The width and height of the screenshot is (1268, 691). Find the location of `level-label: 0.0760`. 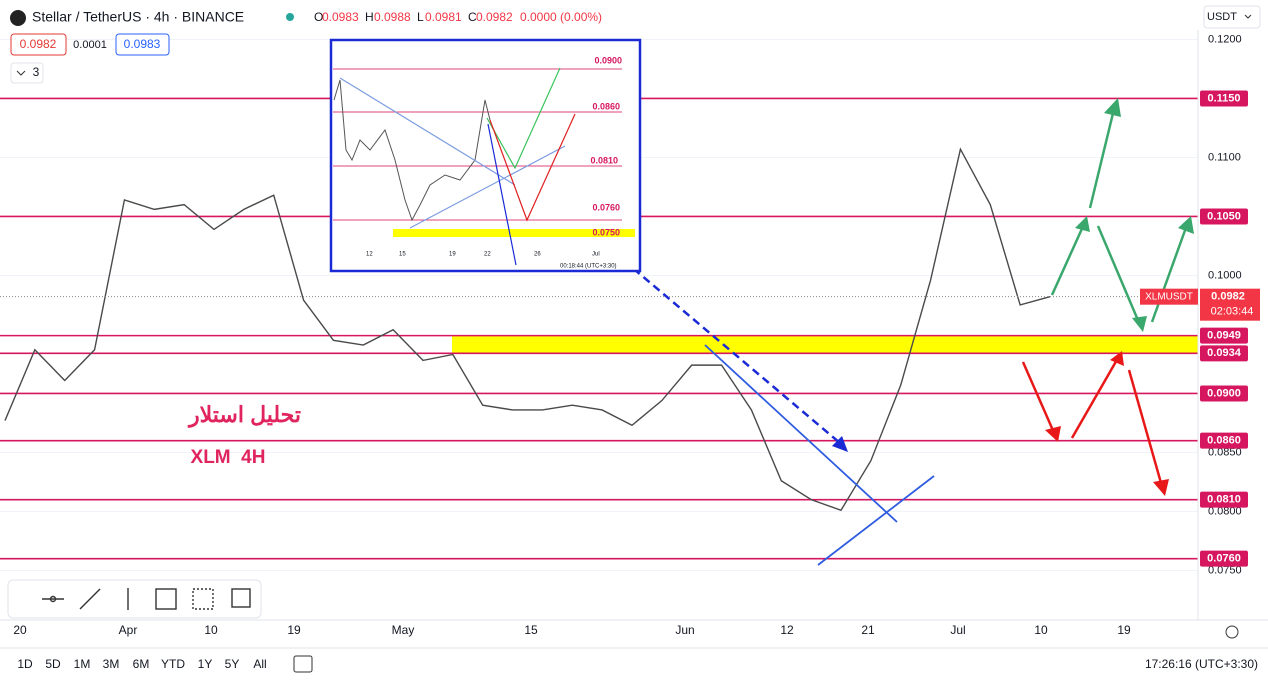

level-label: 0.0760 is located at coordinates (1224, 559).